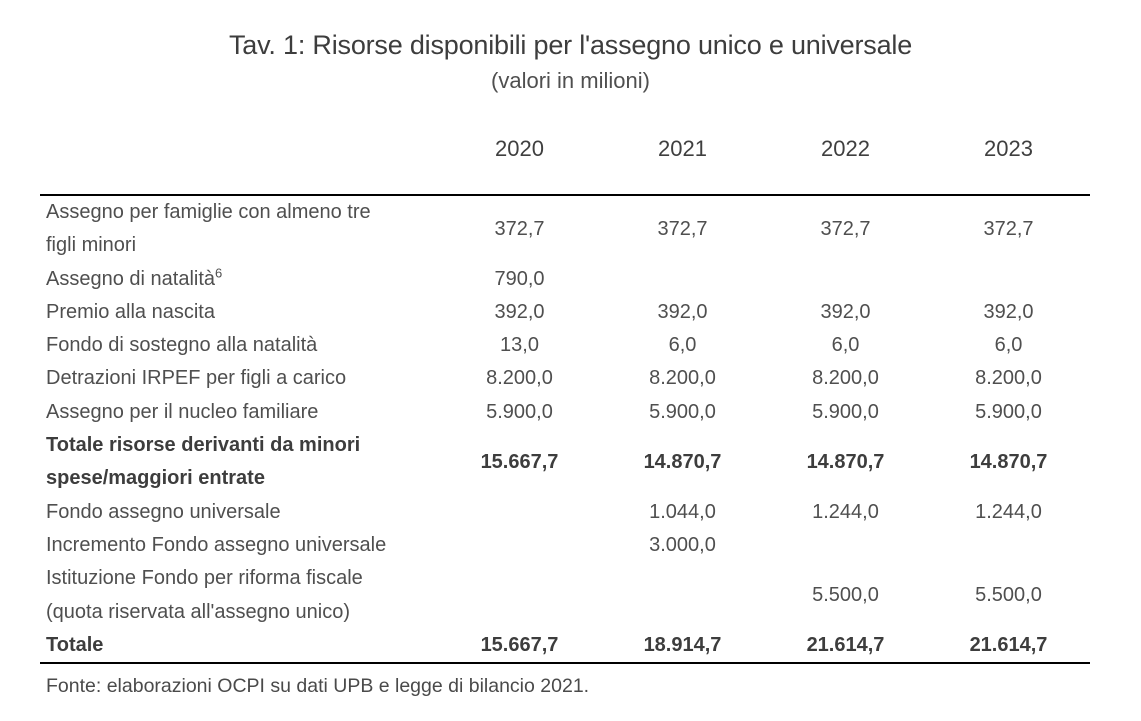  I want to click on value-cell: 18.914,7, so click(682, 644).